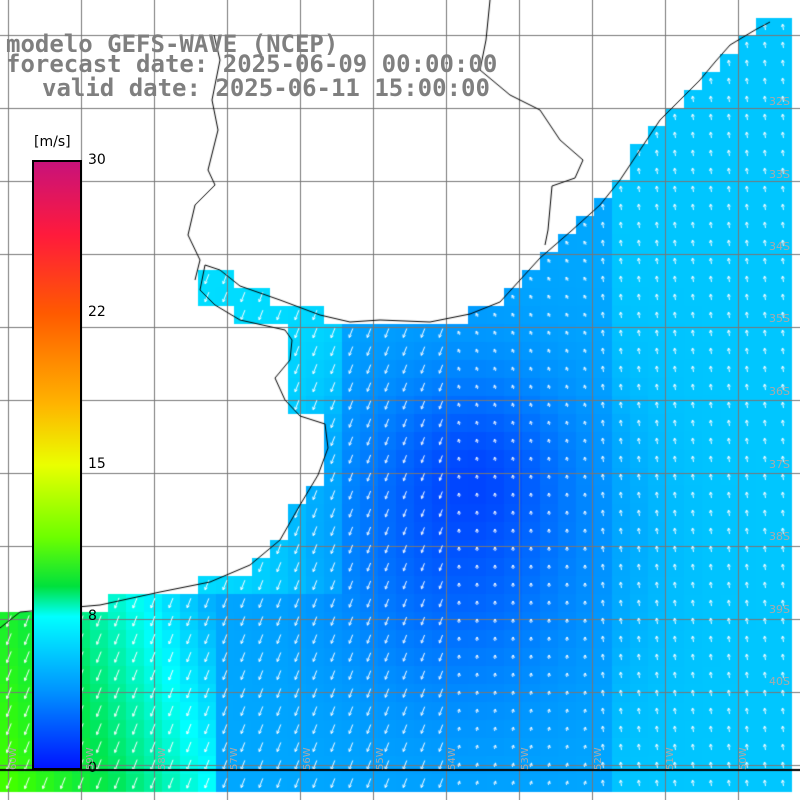 The height and width of the screenshot is (800, 800). Describe the element at coordinates (452, 758) in the screenshot. I see `lon-label: 54W` at that location.